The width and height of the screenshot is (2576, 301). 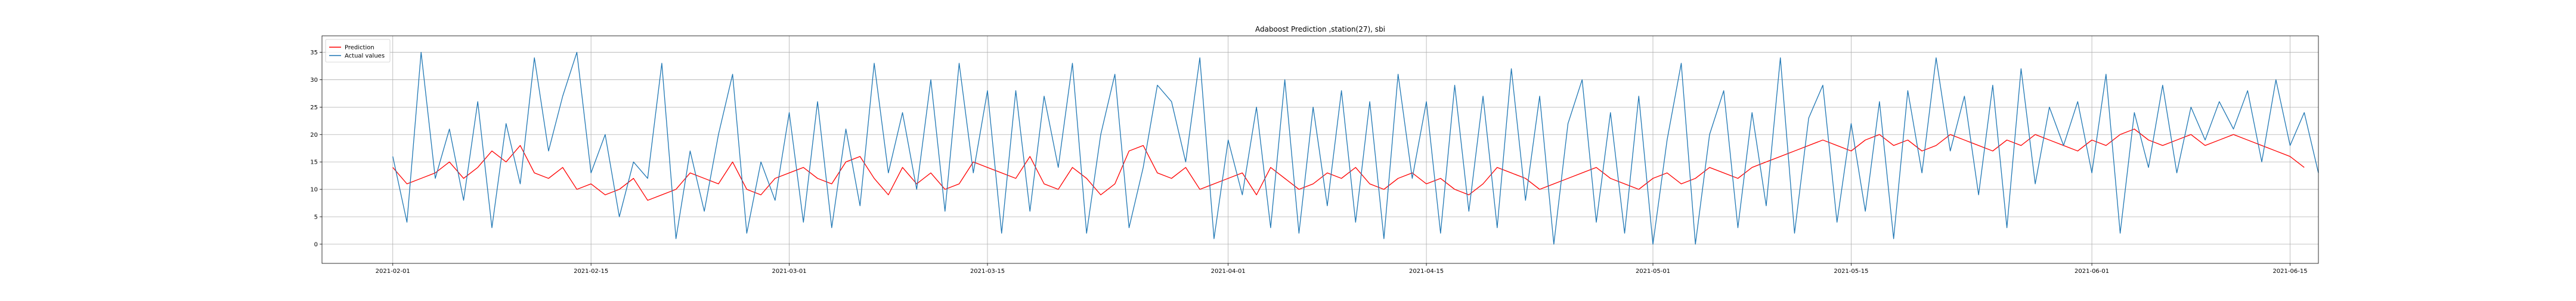 I want to click on legend-label: Prediction, so click(x=360, y=48).